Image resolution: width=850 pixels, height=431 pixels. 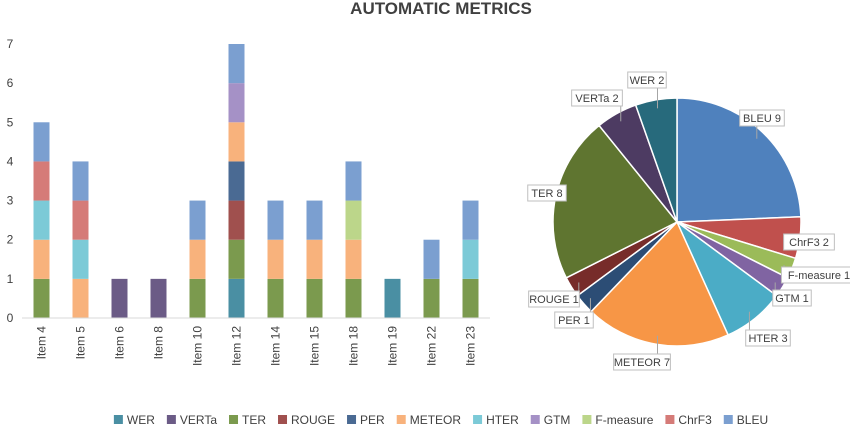 I want to click on legend-swatch-ter, so click(x=234, y=419).